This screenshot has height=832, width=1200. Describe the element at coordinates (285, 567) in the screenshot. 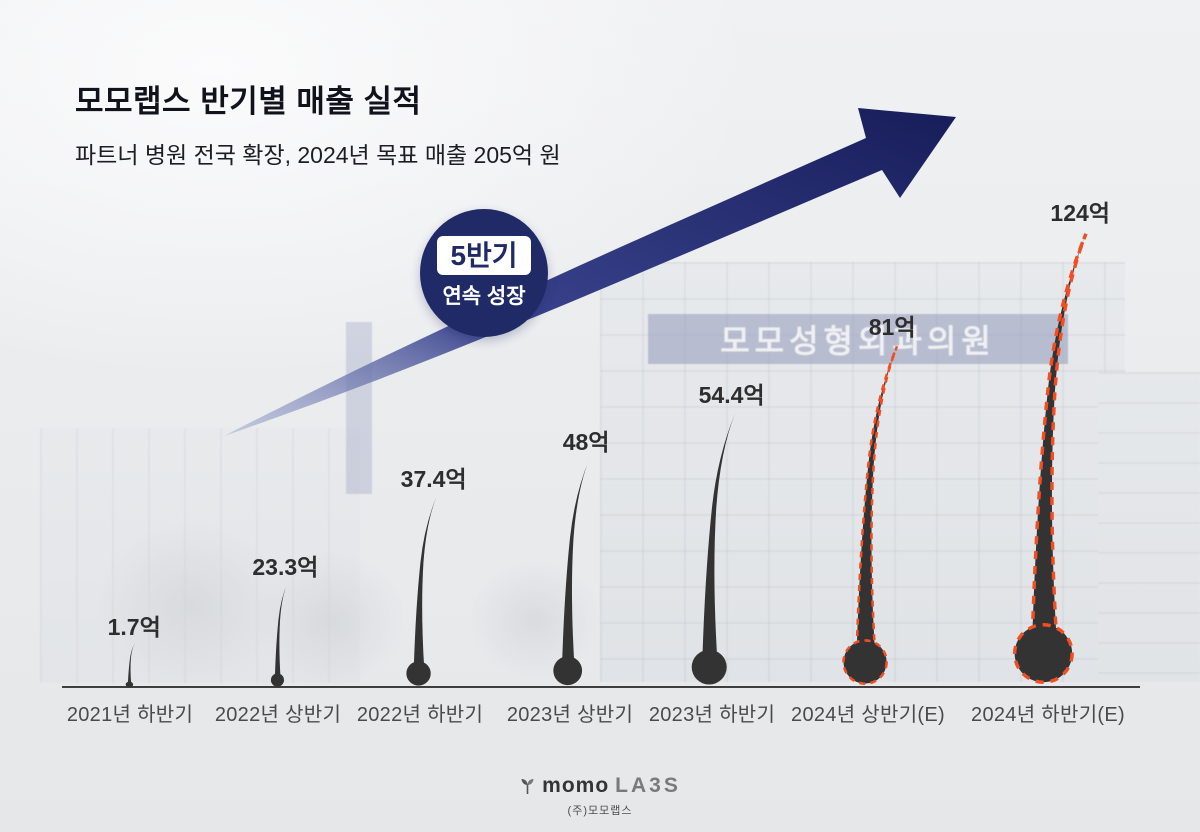

I see `bar-value-label: 23.3억` at that location.